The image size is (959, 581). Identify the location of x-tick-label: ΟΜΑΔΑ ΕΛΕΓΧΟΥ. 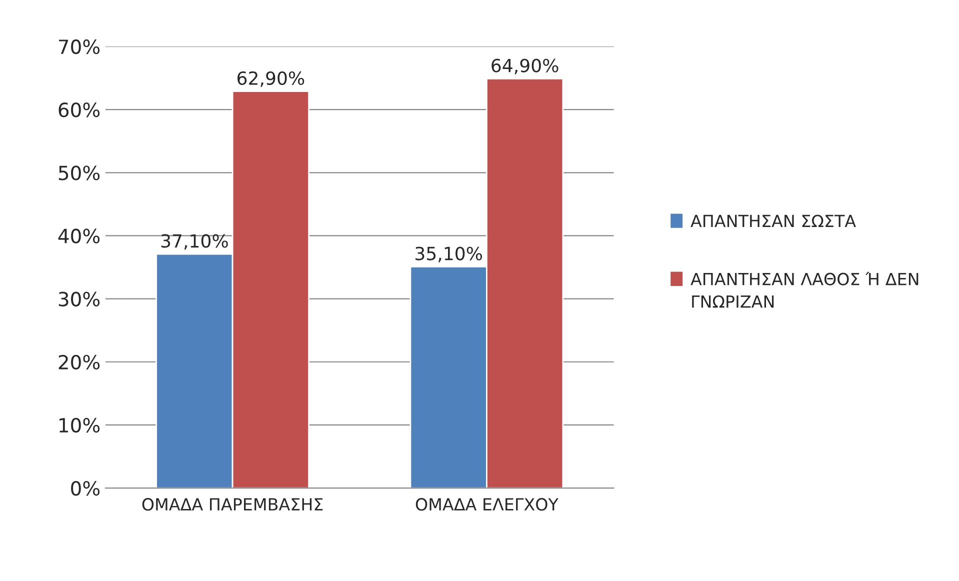
(487, 504).